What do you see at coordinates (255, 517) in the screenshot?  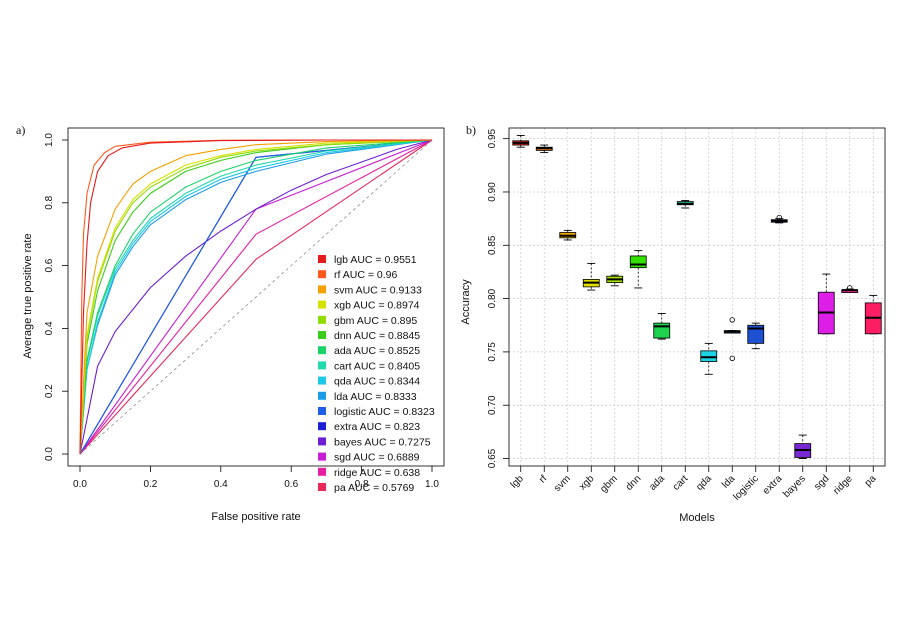 I see `roc-x-axis-title: False positive rate` at bounding box center [255, 517].